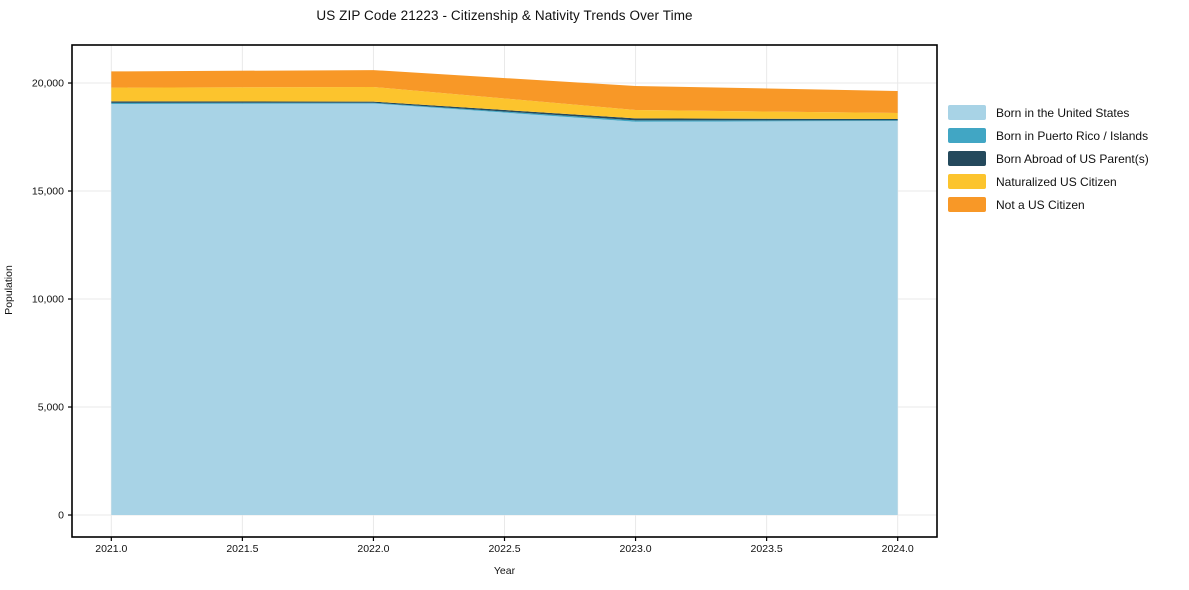 The width and height of the screenshot is (1189, 590). Describe the element at coordinates (1072, 135) in the screenshot. I see `legend-label: Born in Puerto Rico / Islands` at that location.